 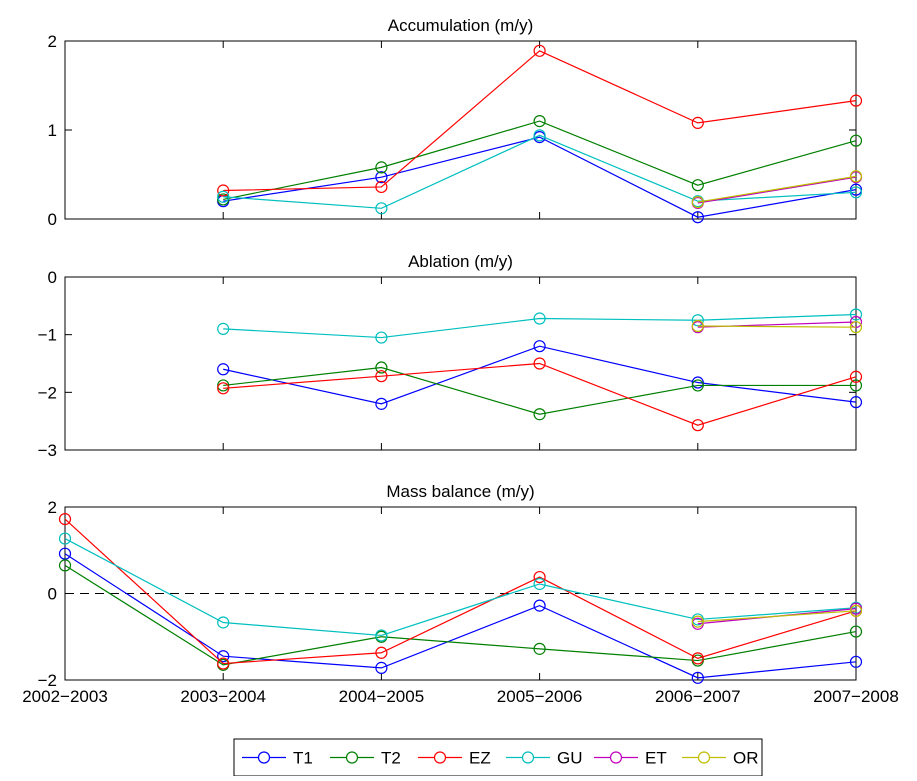 What do you see at coordinates (498, 757) in the screenshot?
I see `legend: T1 T2 EZ GU ET OR` at bounding box center [498, 757].